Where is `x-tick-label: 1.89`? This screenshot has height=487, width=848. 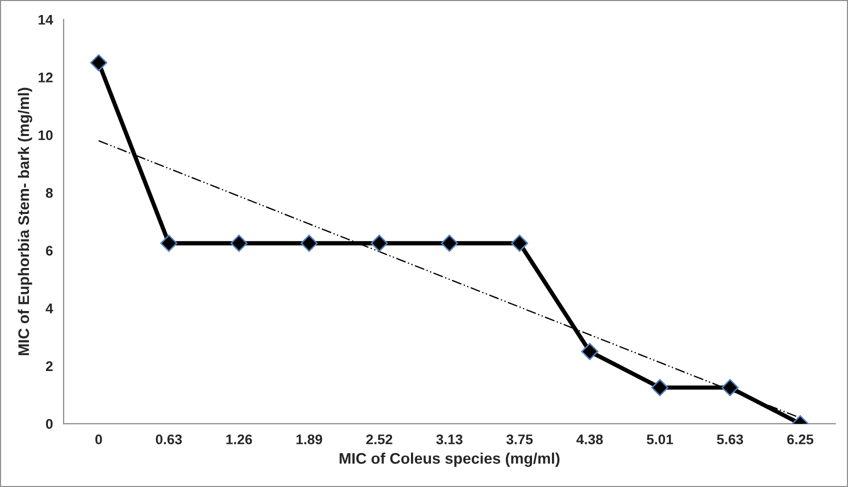 x-tick-label: 1.89 is located at coordinates (309, 439).